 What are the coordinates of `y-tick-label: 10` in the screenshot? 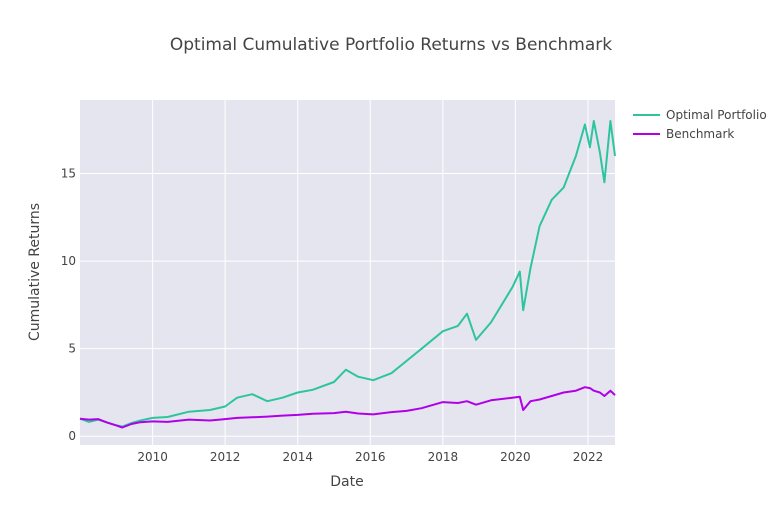 It's located at (68, 261).